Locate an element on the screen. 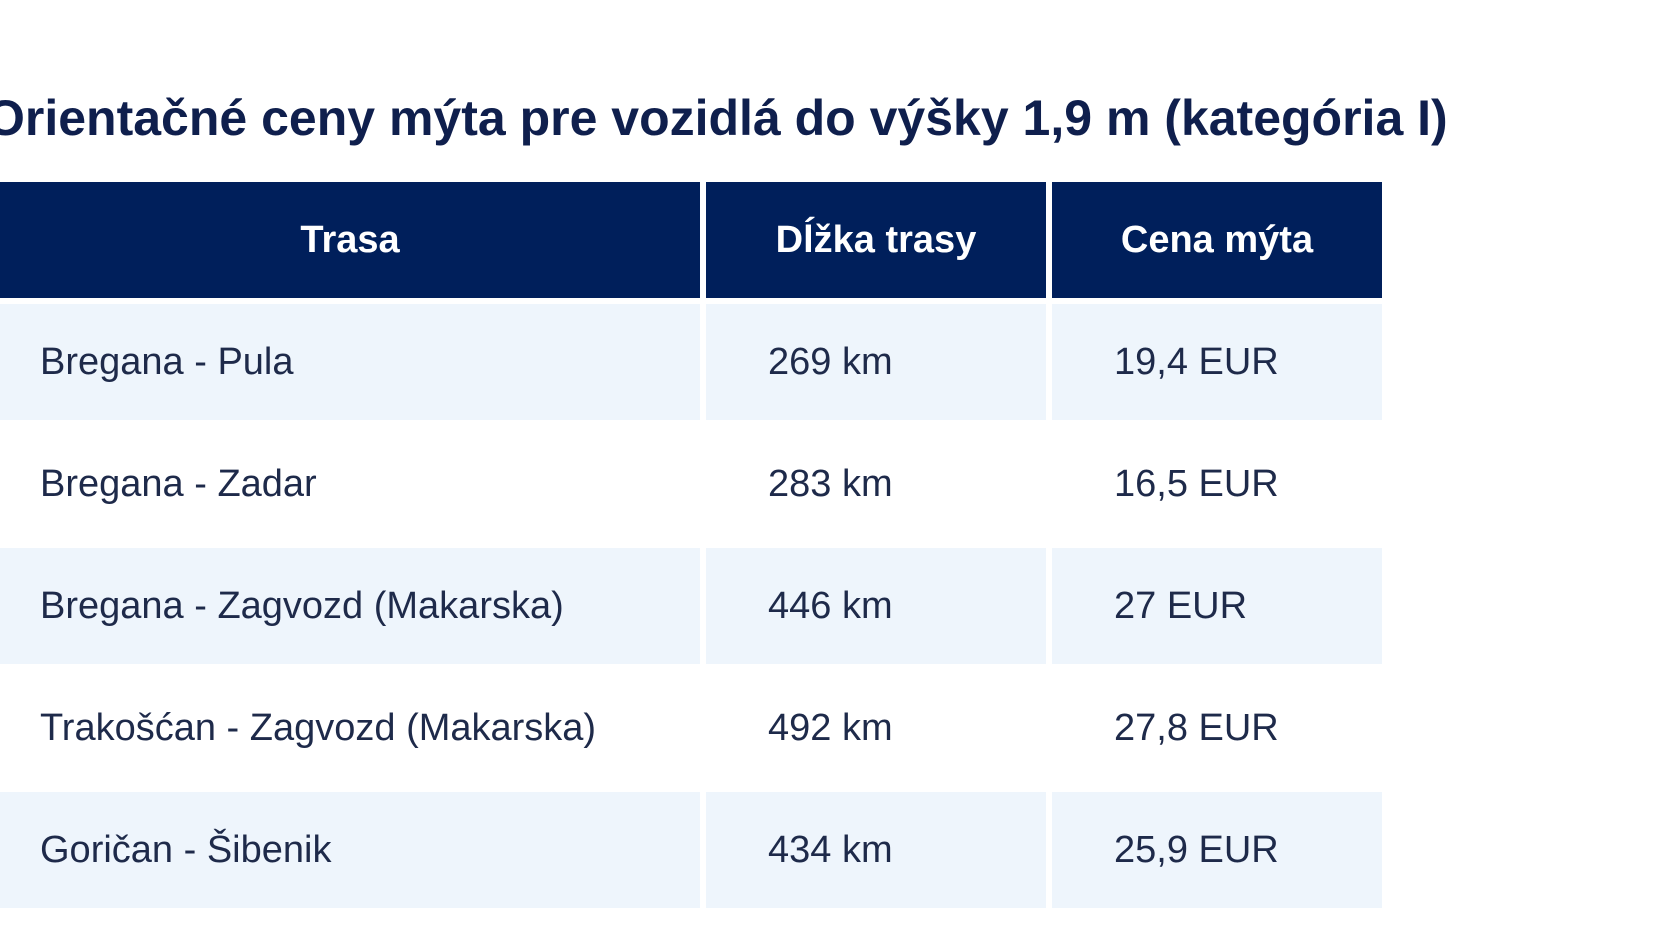  length-cell: 434 km is located at coordinates (876, 853).